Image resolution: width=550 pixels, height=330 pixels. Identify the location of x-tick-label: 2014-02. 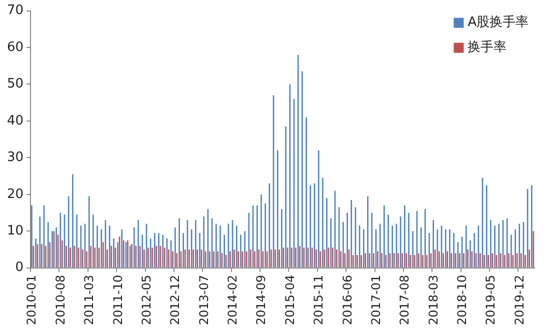
(233, 299).